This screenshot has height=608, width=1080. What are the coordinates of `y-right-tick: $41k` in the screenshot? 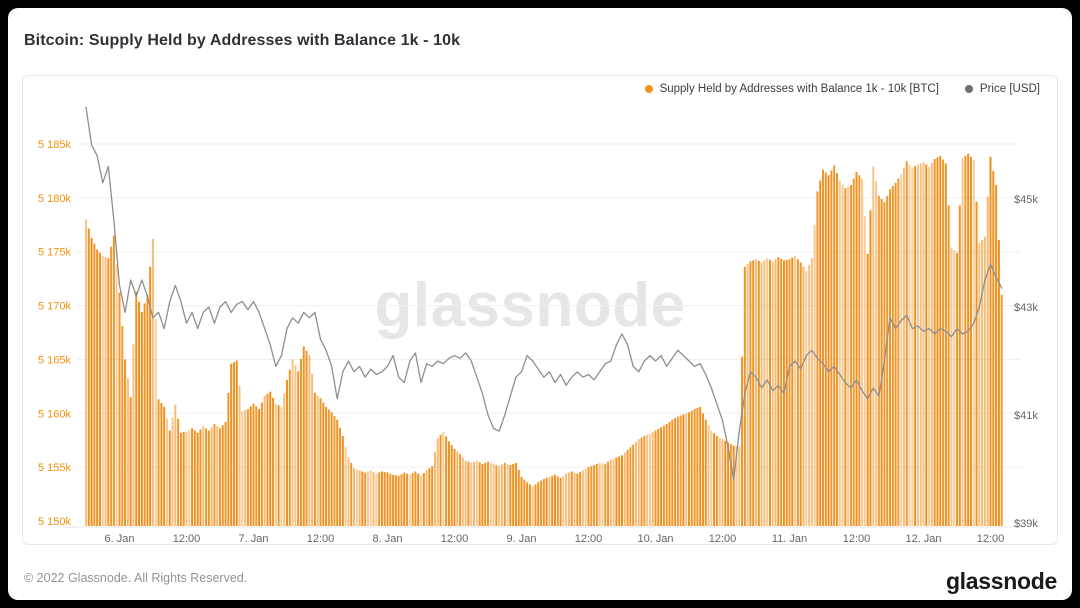 It's located at (1026, 416).